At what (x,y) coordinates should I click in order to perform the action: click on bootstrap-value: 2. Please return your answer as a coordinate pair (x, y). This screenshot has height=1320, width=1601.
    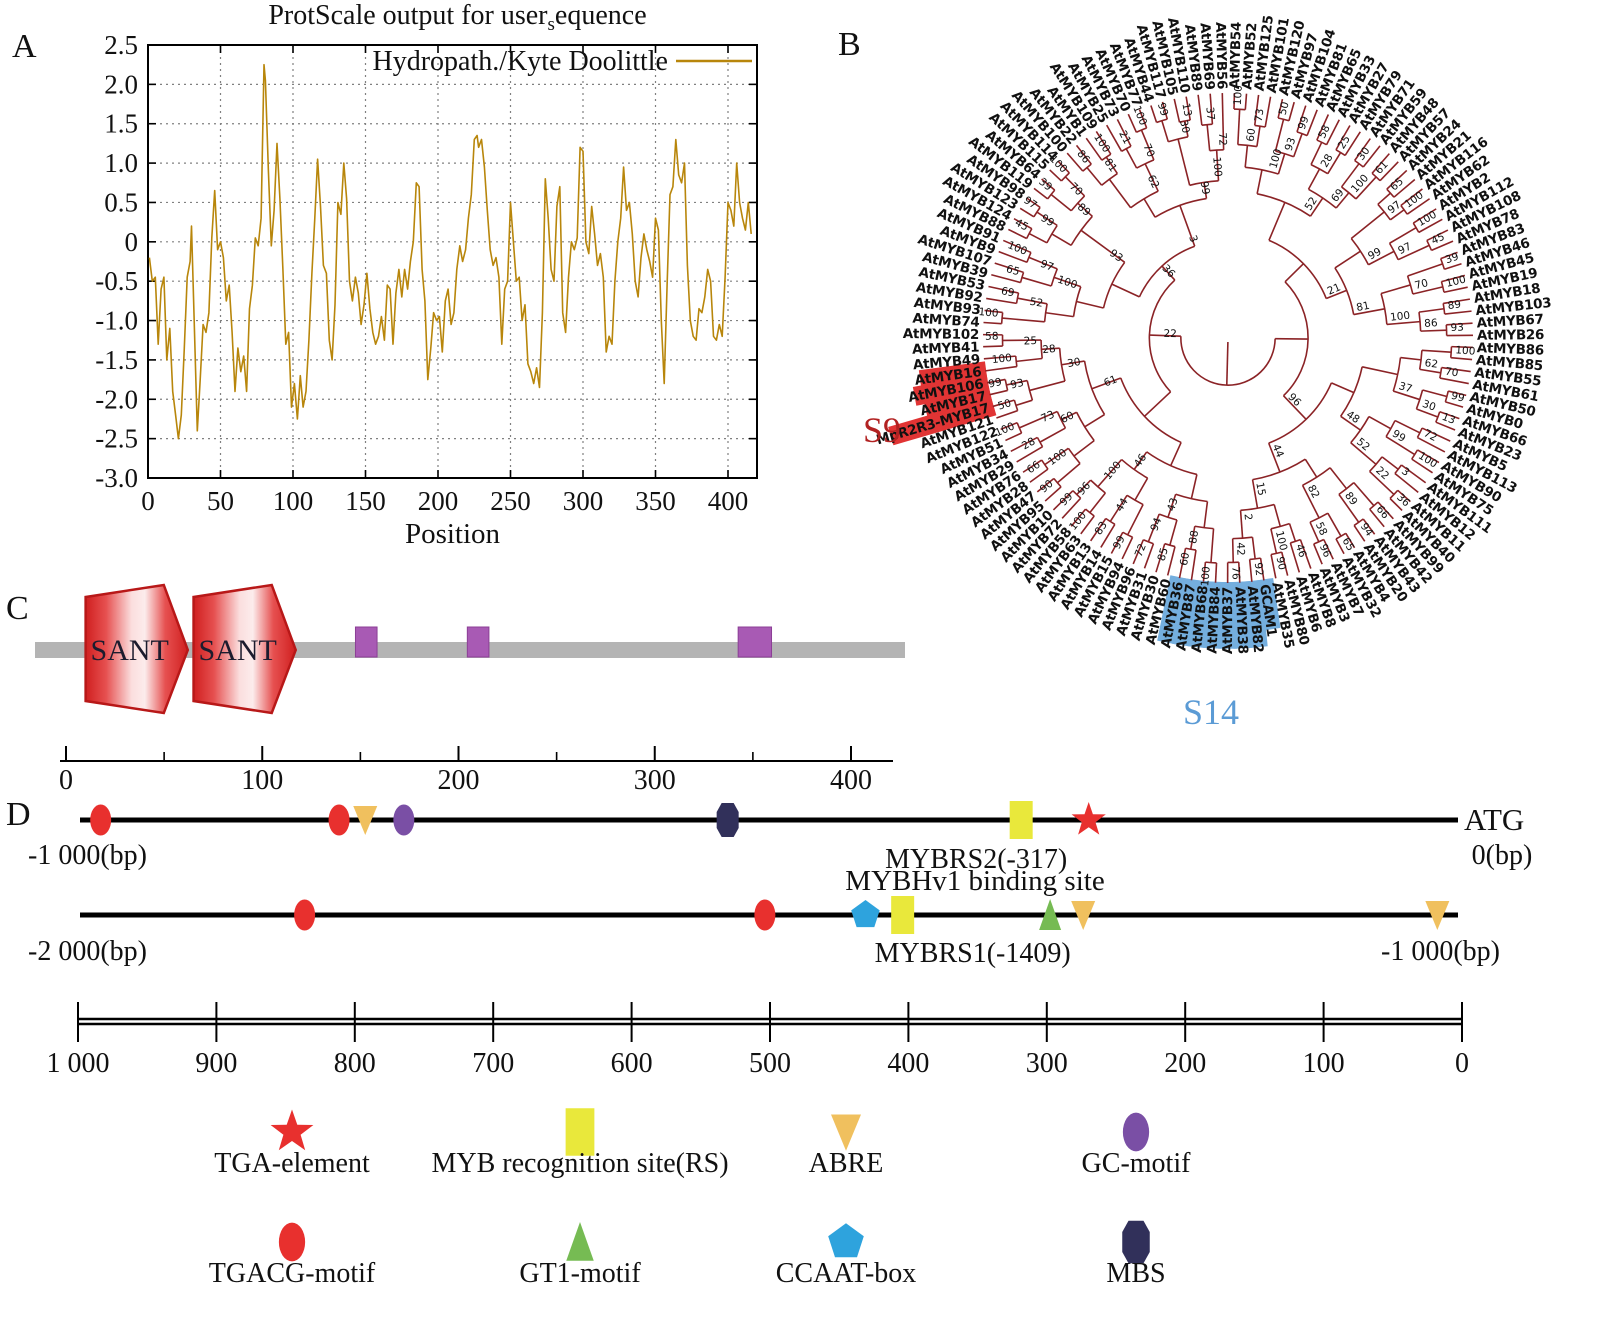
    Looking at the image, I should click on (1248, 517).